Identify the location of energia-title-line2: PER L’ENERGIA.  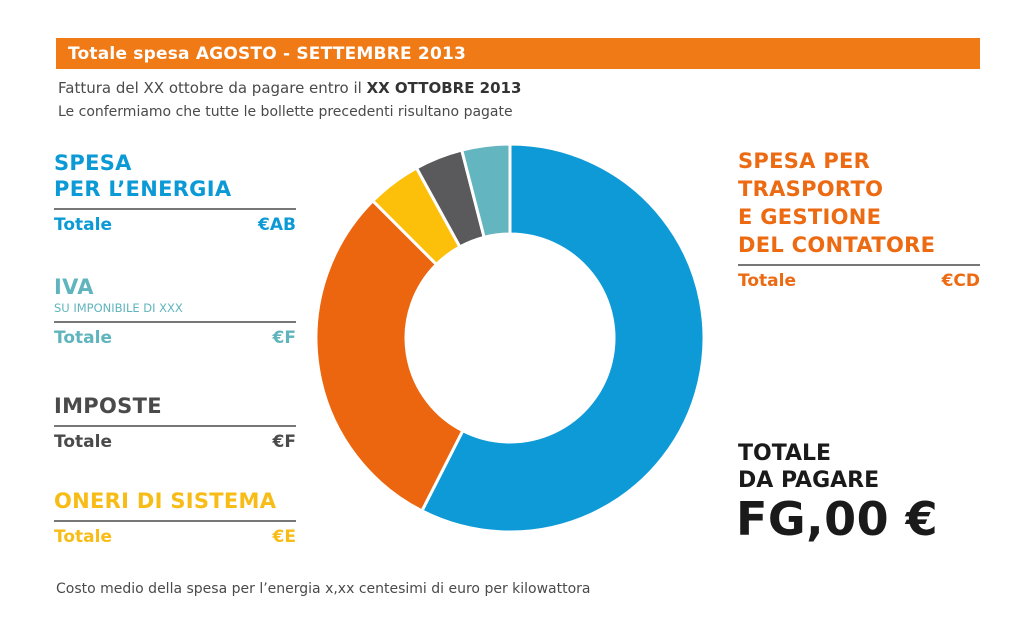
(143, 189).